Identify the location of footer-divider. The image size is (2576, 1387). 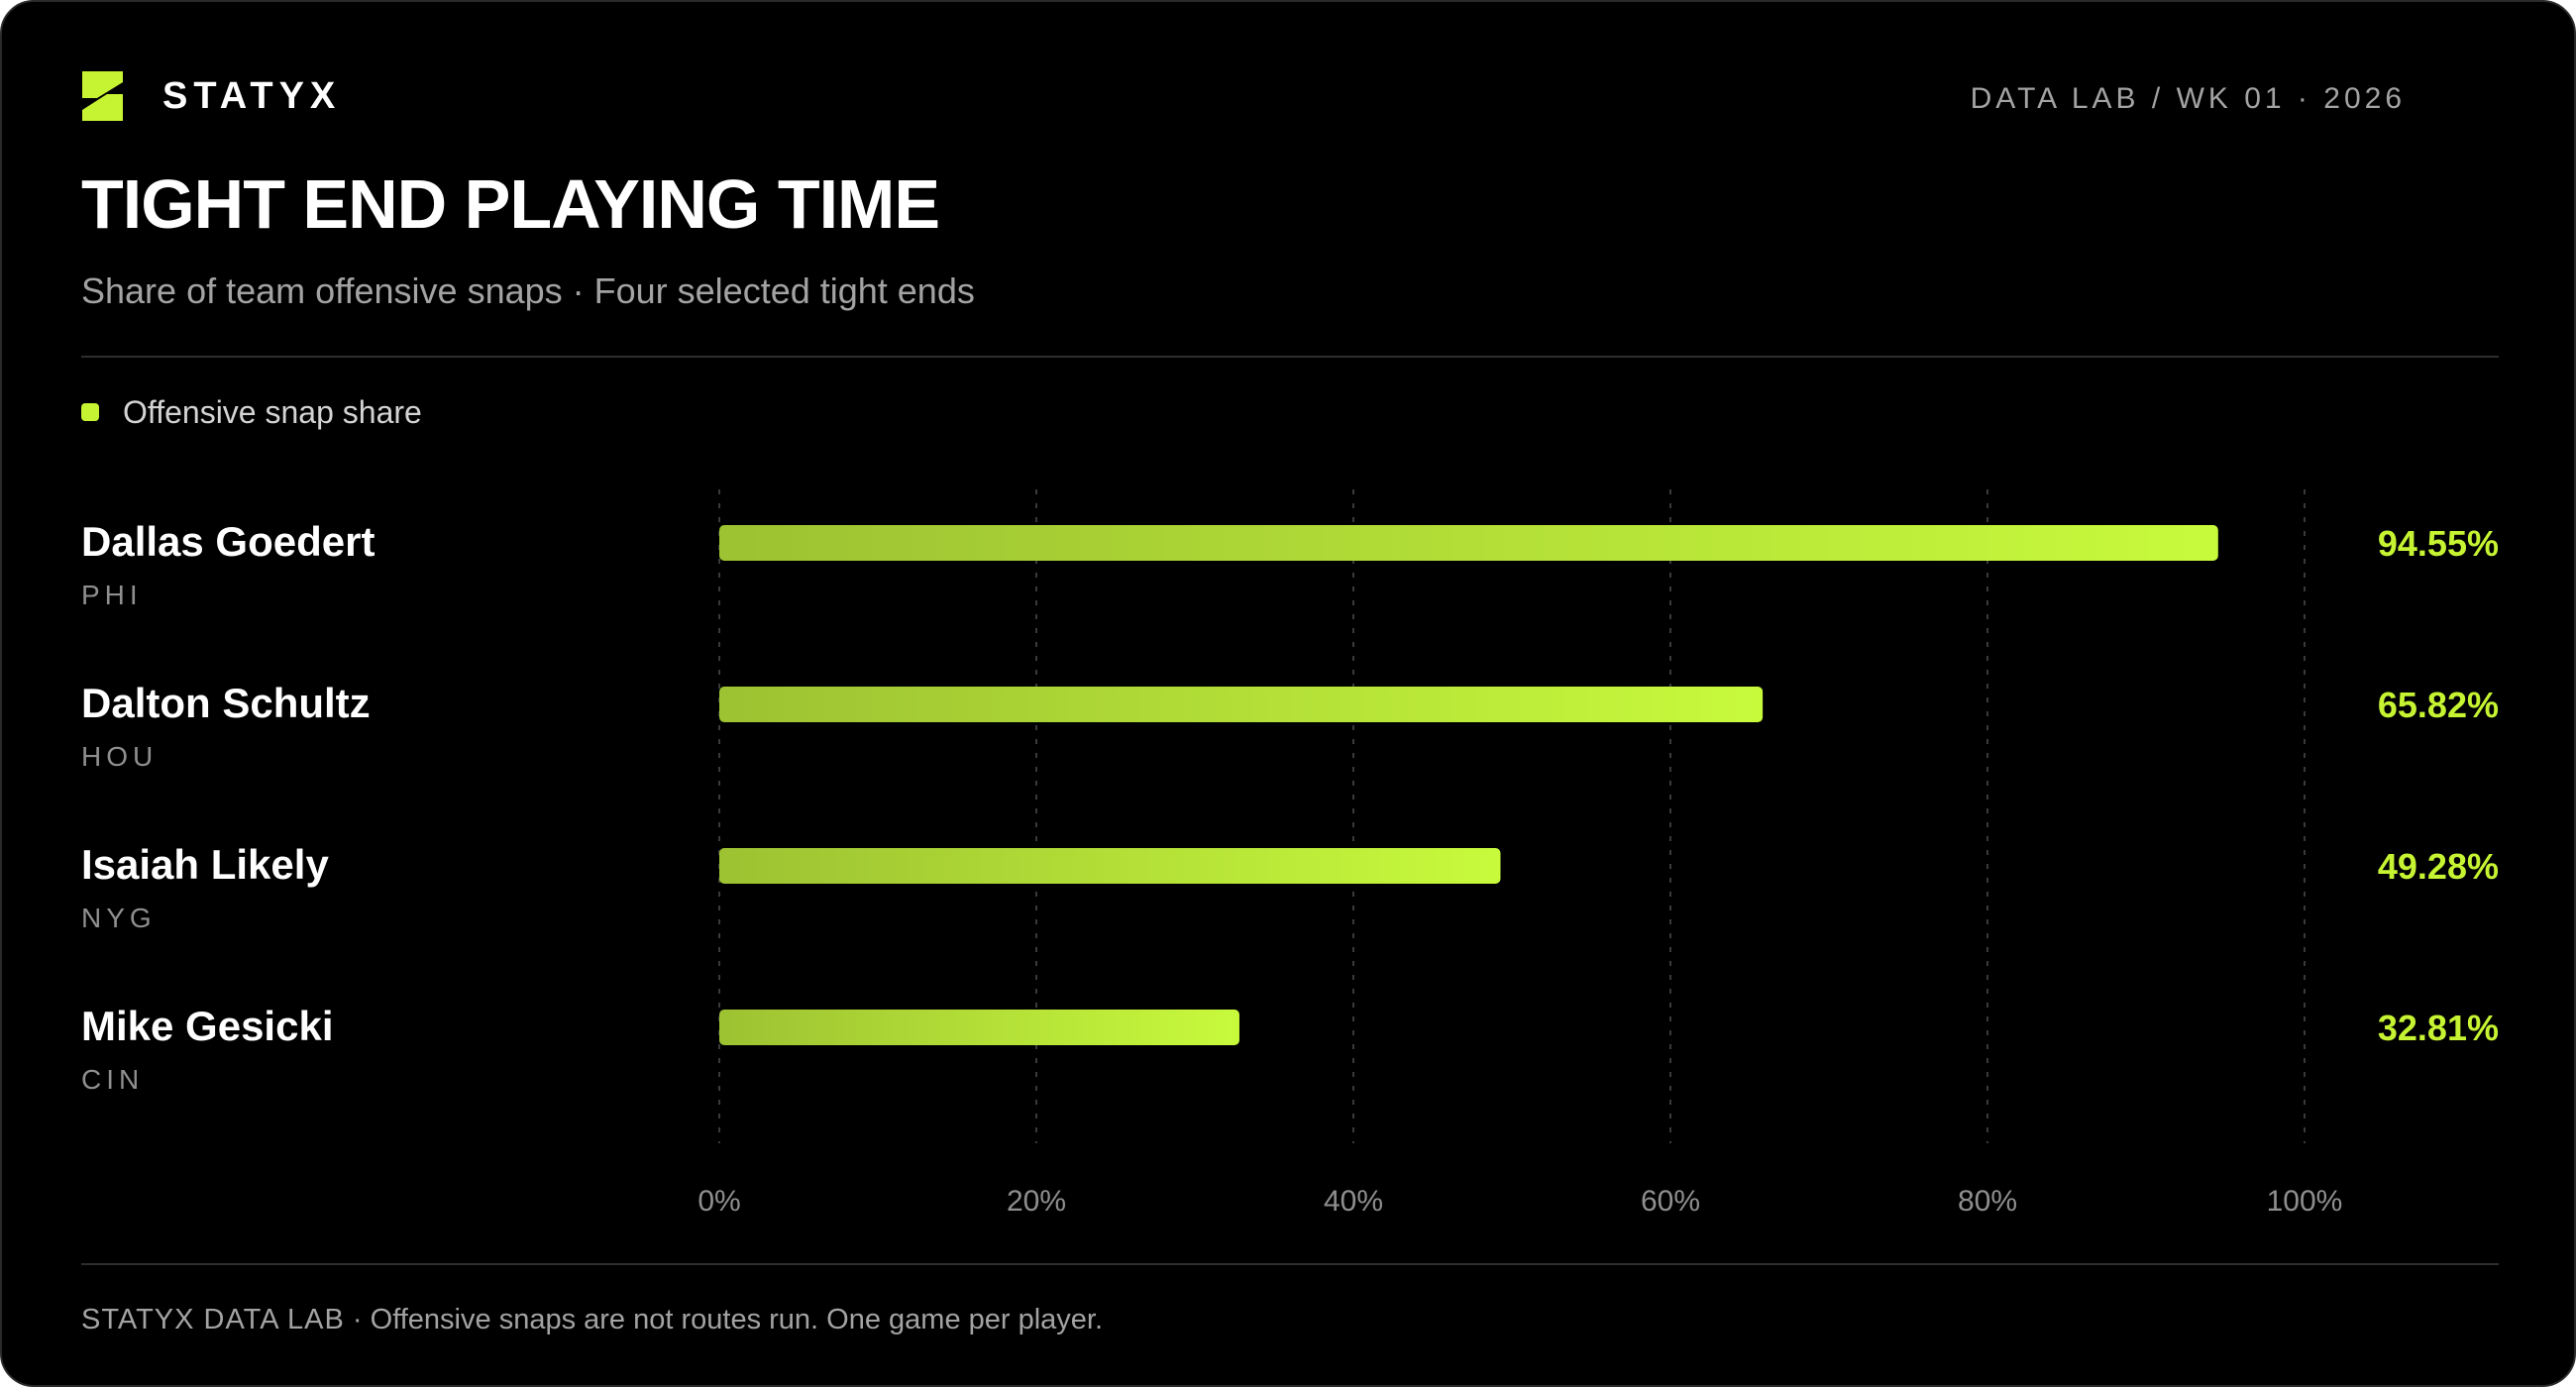
(1290, 1264).